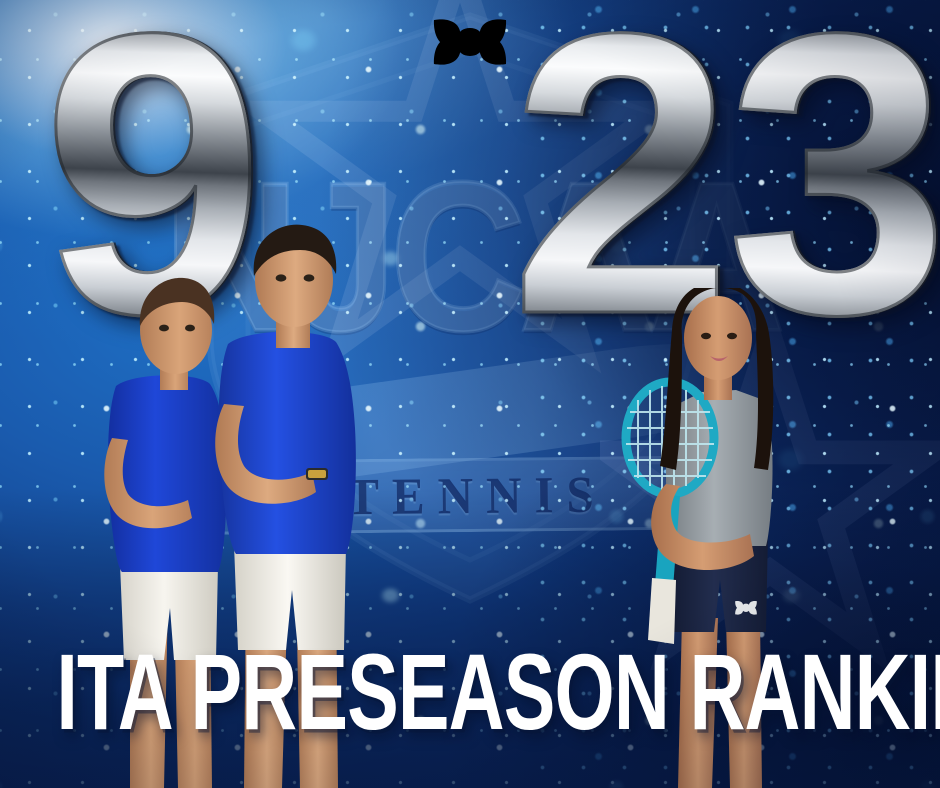  What do you see at coordinates (498, 691) in the screenshot?
I see `headline-text: ITA PRESEASON RANKINGS` at bounding box center [498, 691].